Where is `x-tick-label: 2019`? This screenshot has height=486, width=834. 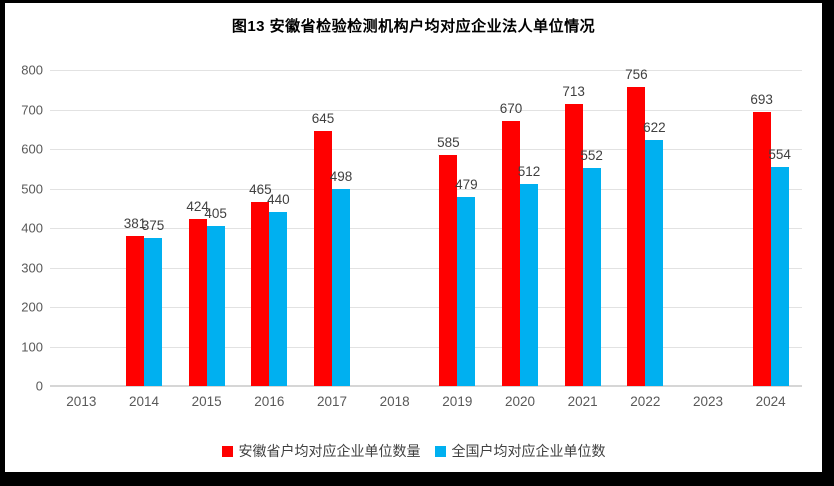 x-tick-label: 2019 is located at coordinates (457, 401).